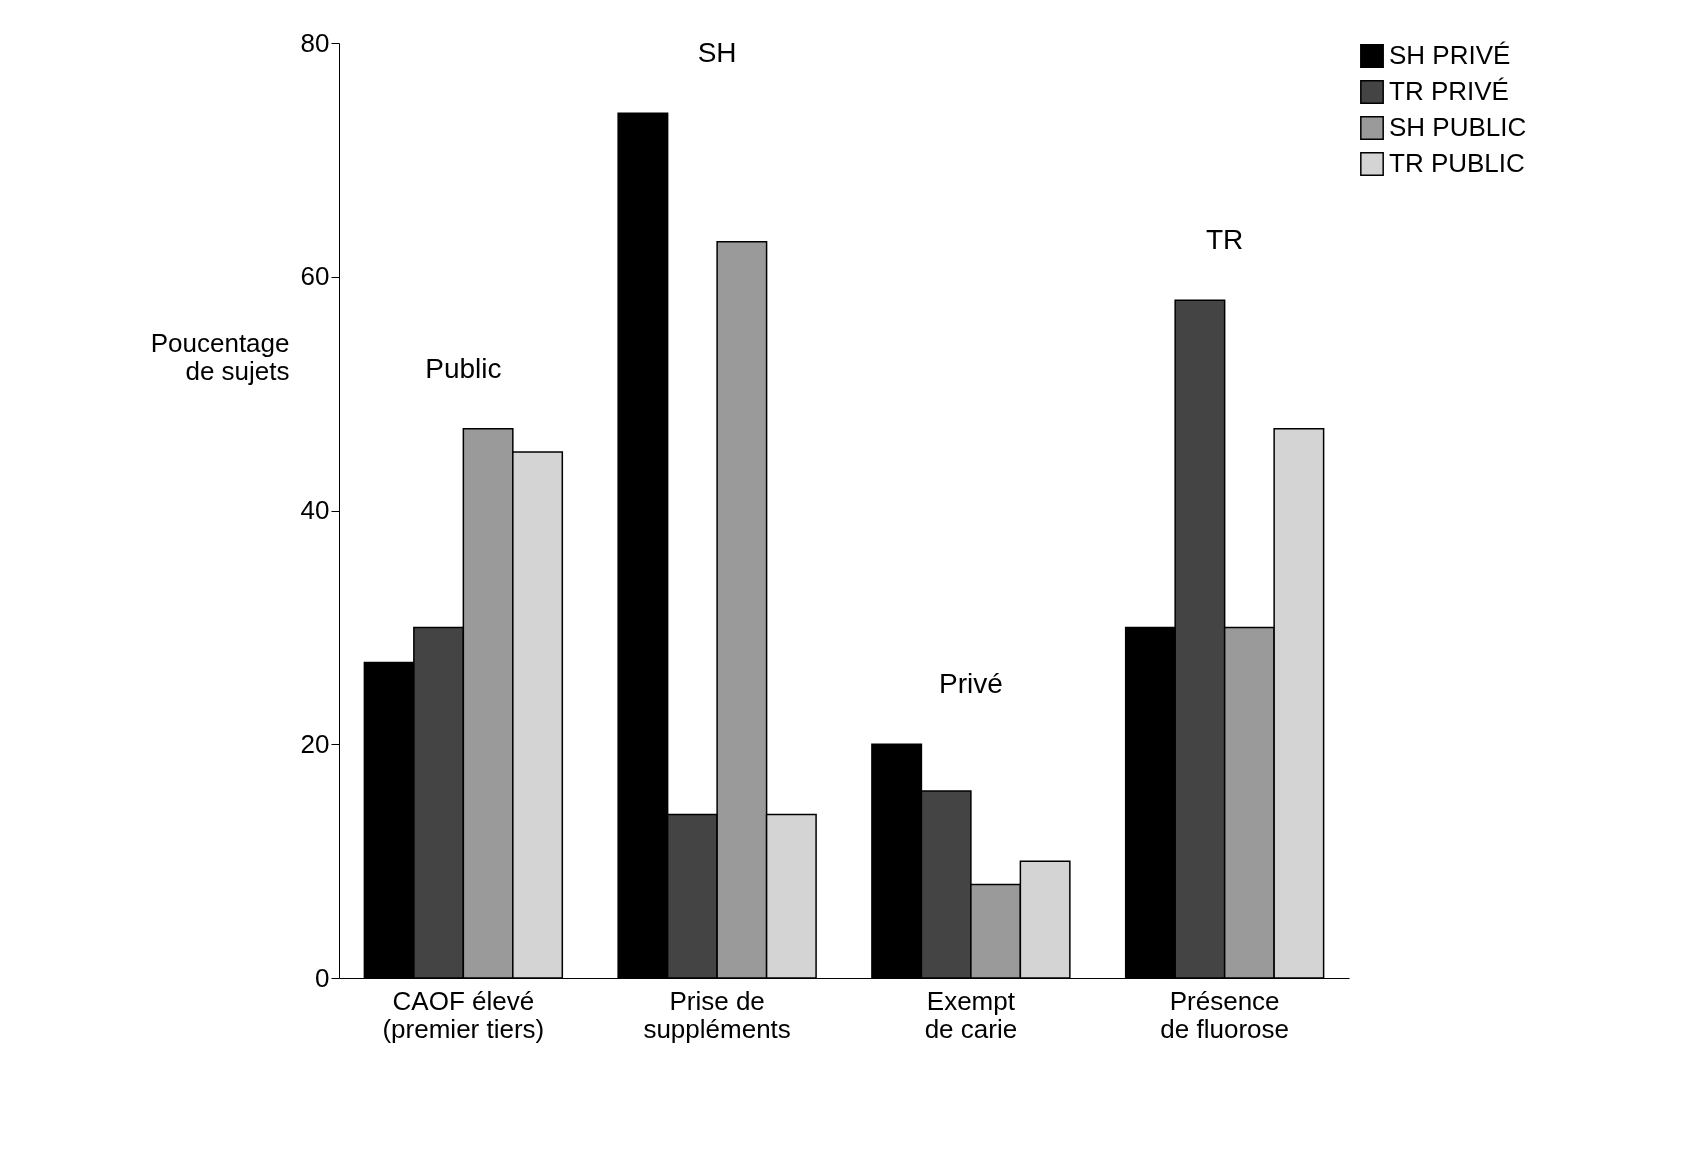 The height and width of the screenshot is (1156, 1703). I want to click on legend-label: SH PRIVÉ, so click(1450, 55).